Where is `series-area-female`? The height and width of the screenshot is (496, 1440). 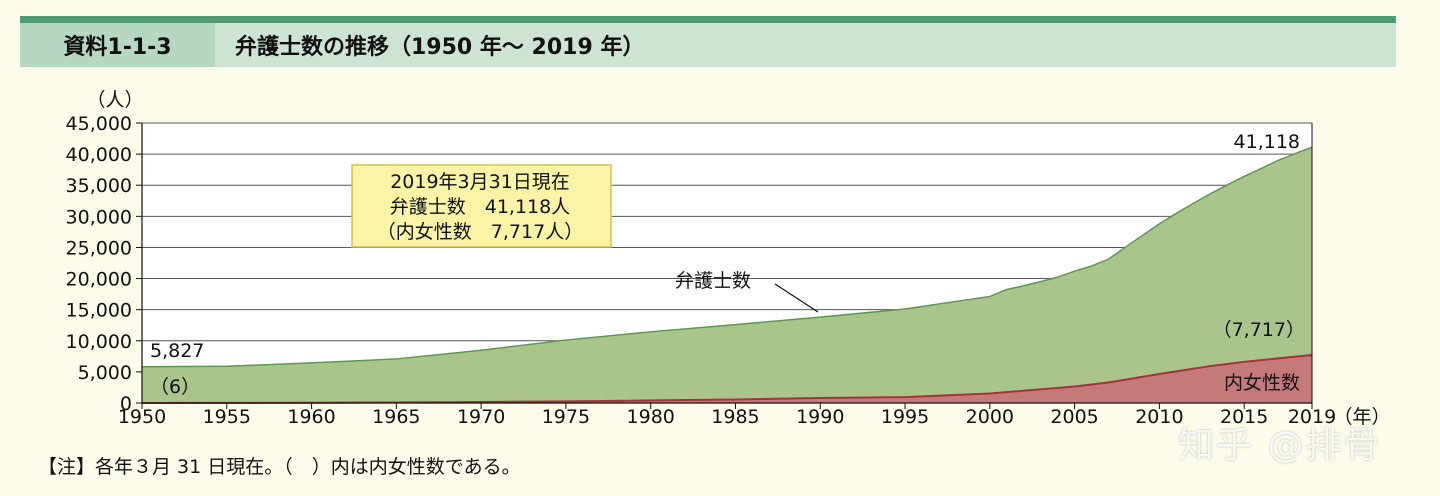
series-area-female is located at coordinates (727, 378).